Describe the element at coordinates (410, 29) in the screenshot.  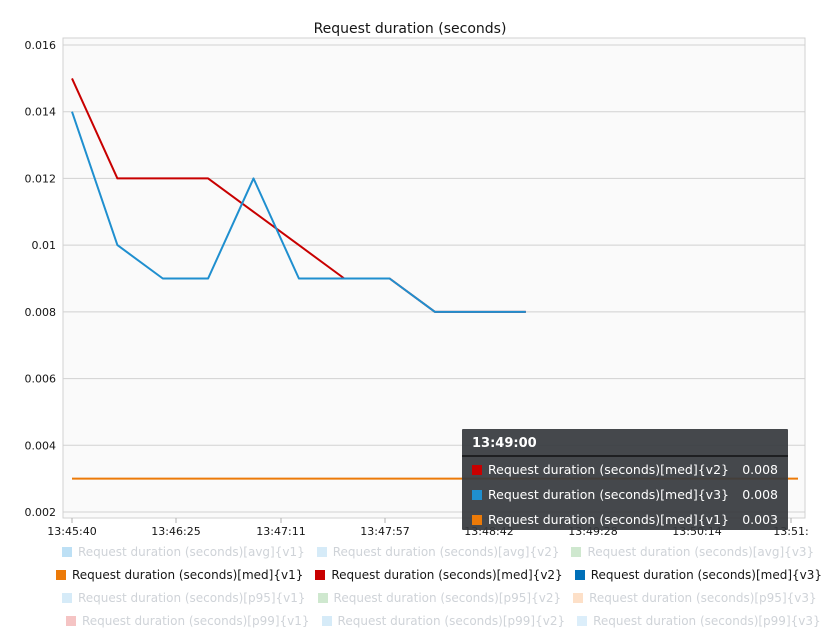
I see `chart-title: Request duration (seconds)` at that location.